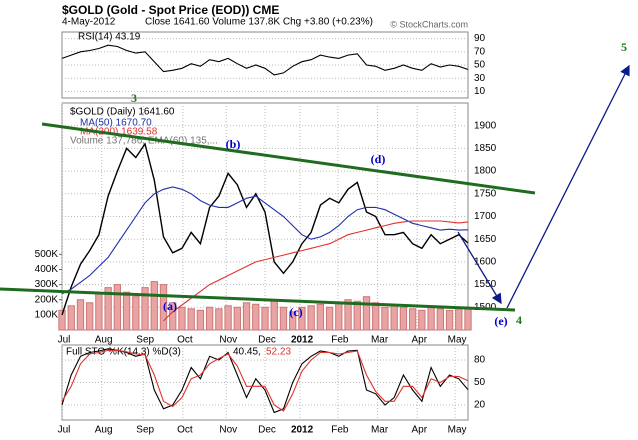 This screenshot has height=440, width=638. I want to click on annotation: (a), so click(170, 306).